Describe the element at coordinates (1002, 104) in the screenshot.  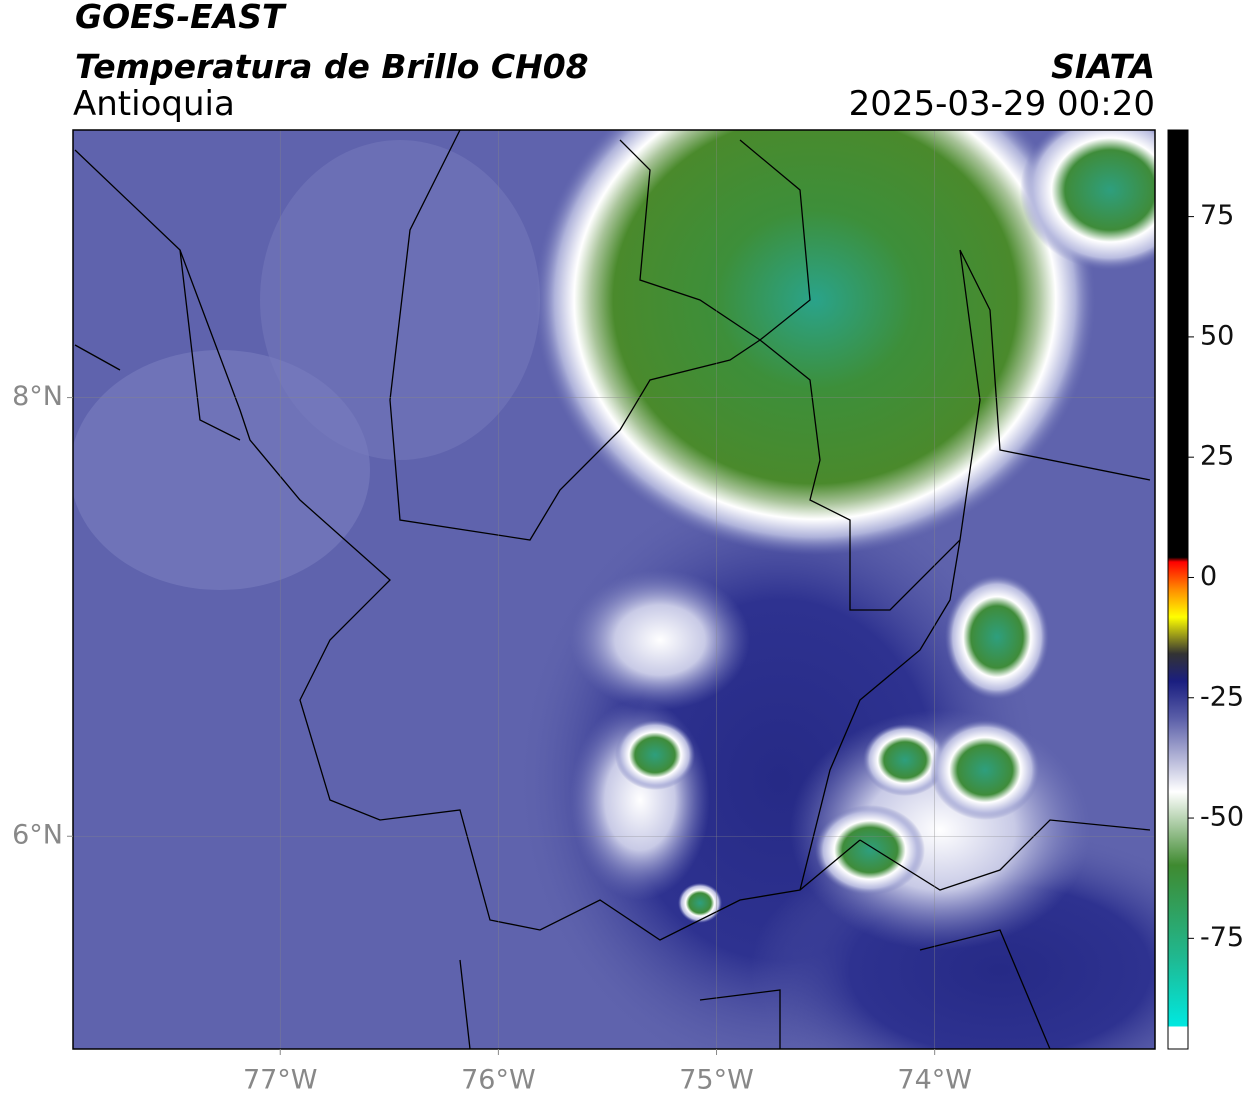
I see `datetime: 2025-03-29 00:20` at that location.